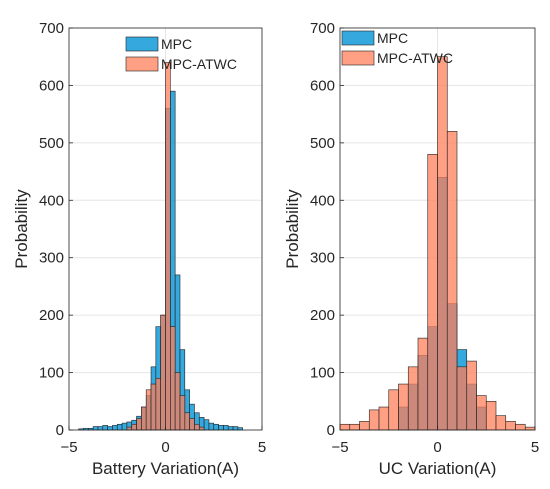  I want to click on x-axis-label: Battery Variation(A), so click(165, 468).